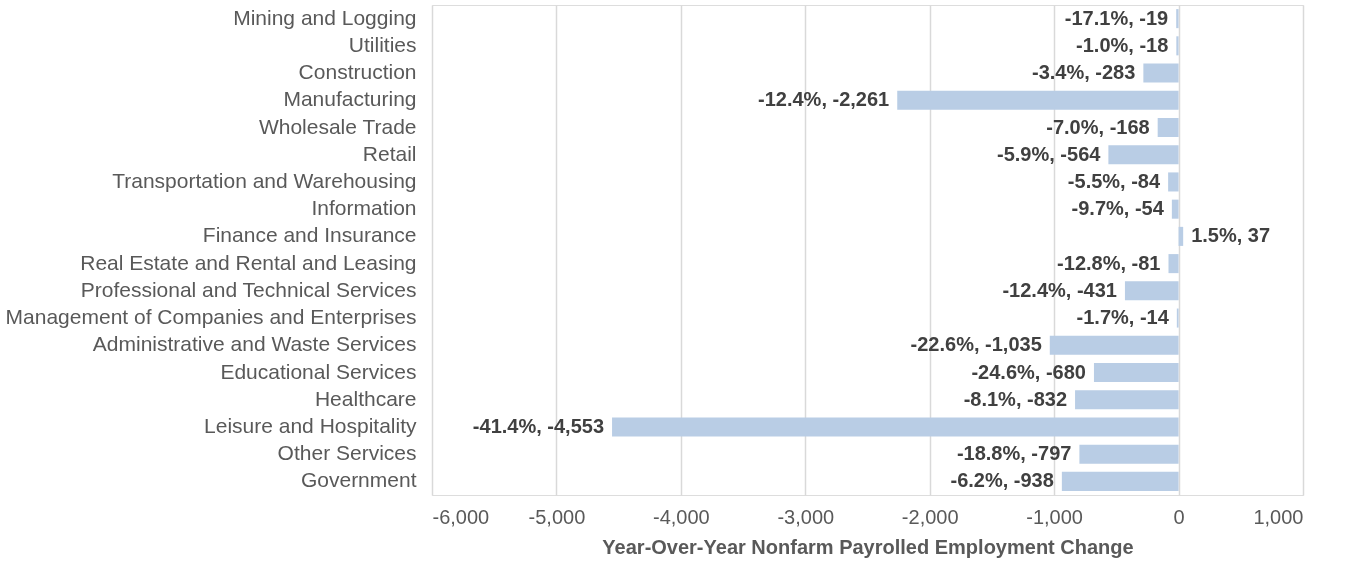 The image size is (1355, 580). I want to click on data-label: -12.4%, -431, so click(1059, 289).